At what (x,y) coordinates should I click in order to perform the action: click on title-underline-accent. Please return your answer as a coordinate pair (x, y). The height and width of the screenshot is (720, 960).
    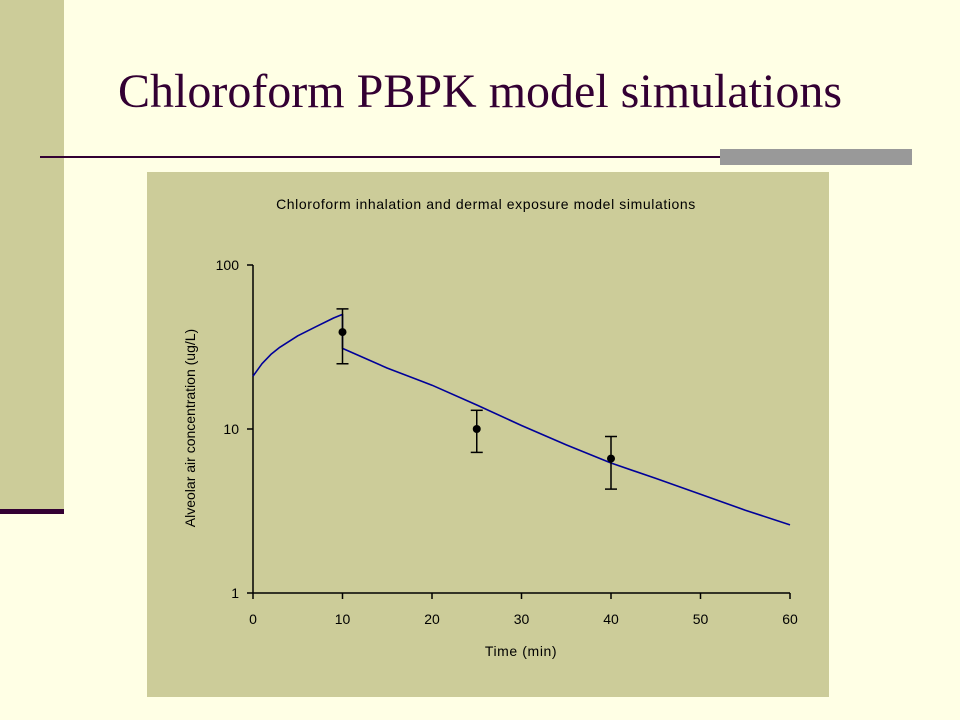
    Looking at the image, I should click on (816, 157).